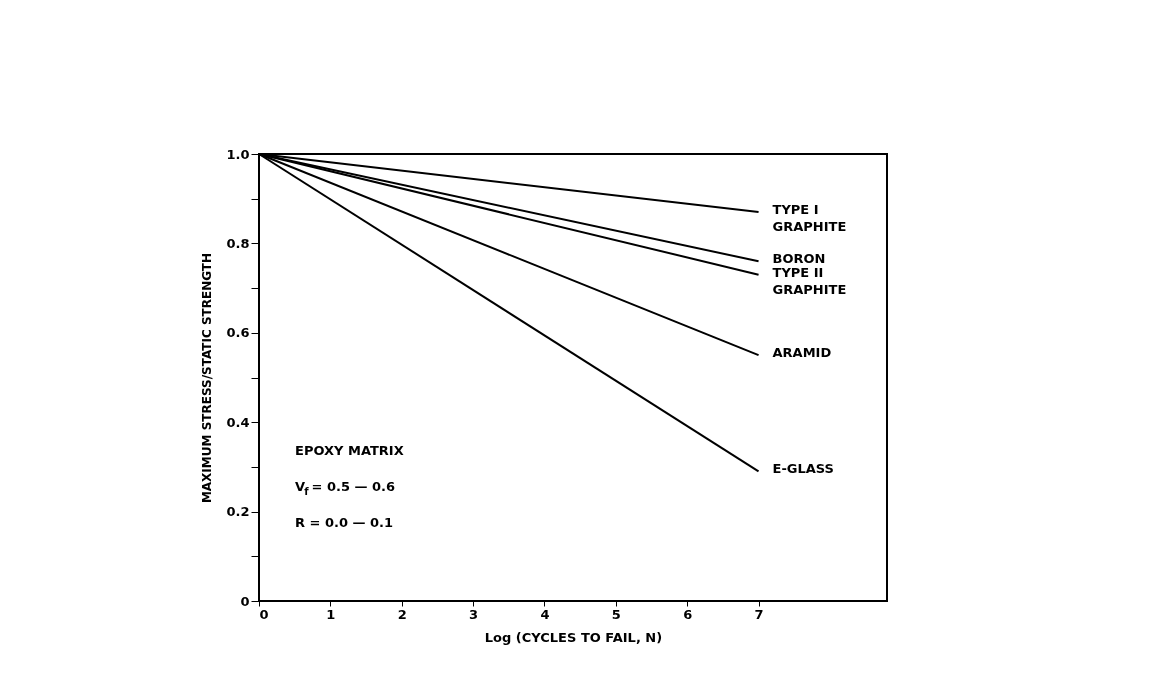 The height and width of the screenshot is (694, 1158). I want to click on series-label: ARAMID, so click(802, 353).